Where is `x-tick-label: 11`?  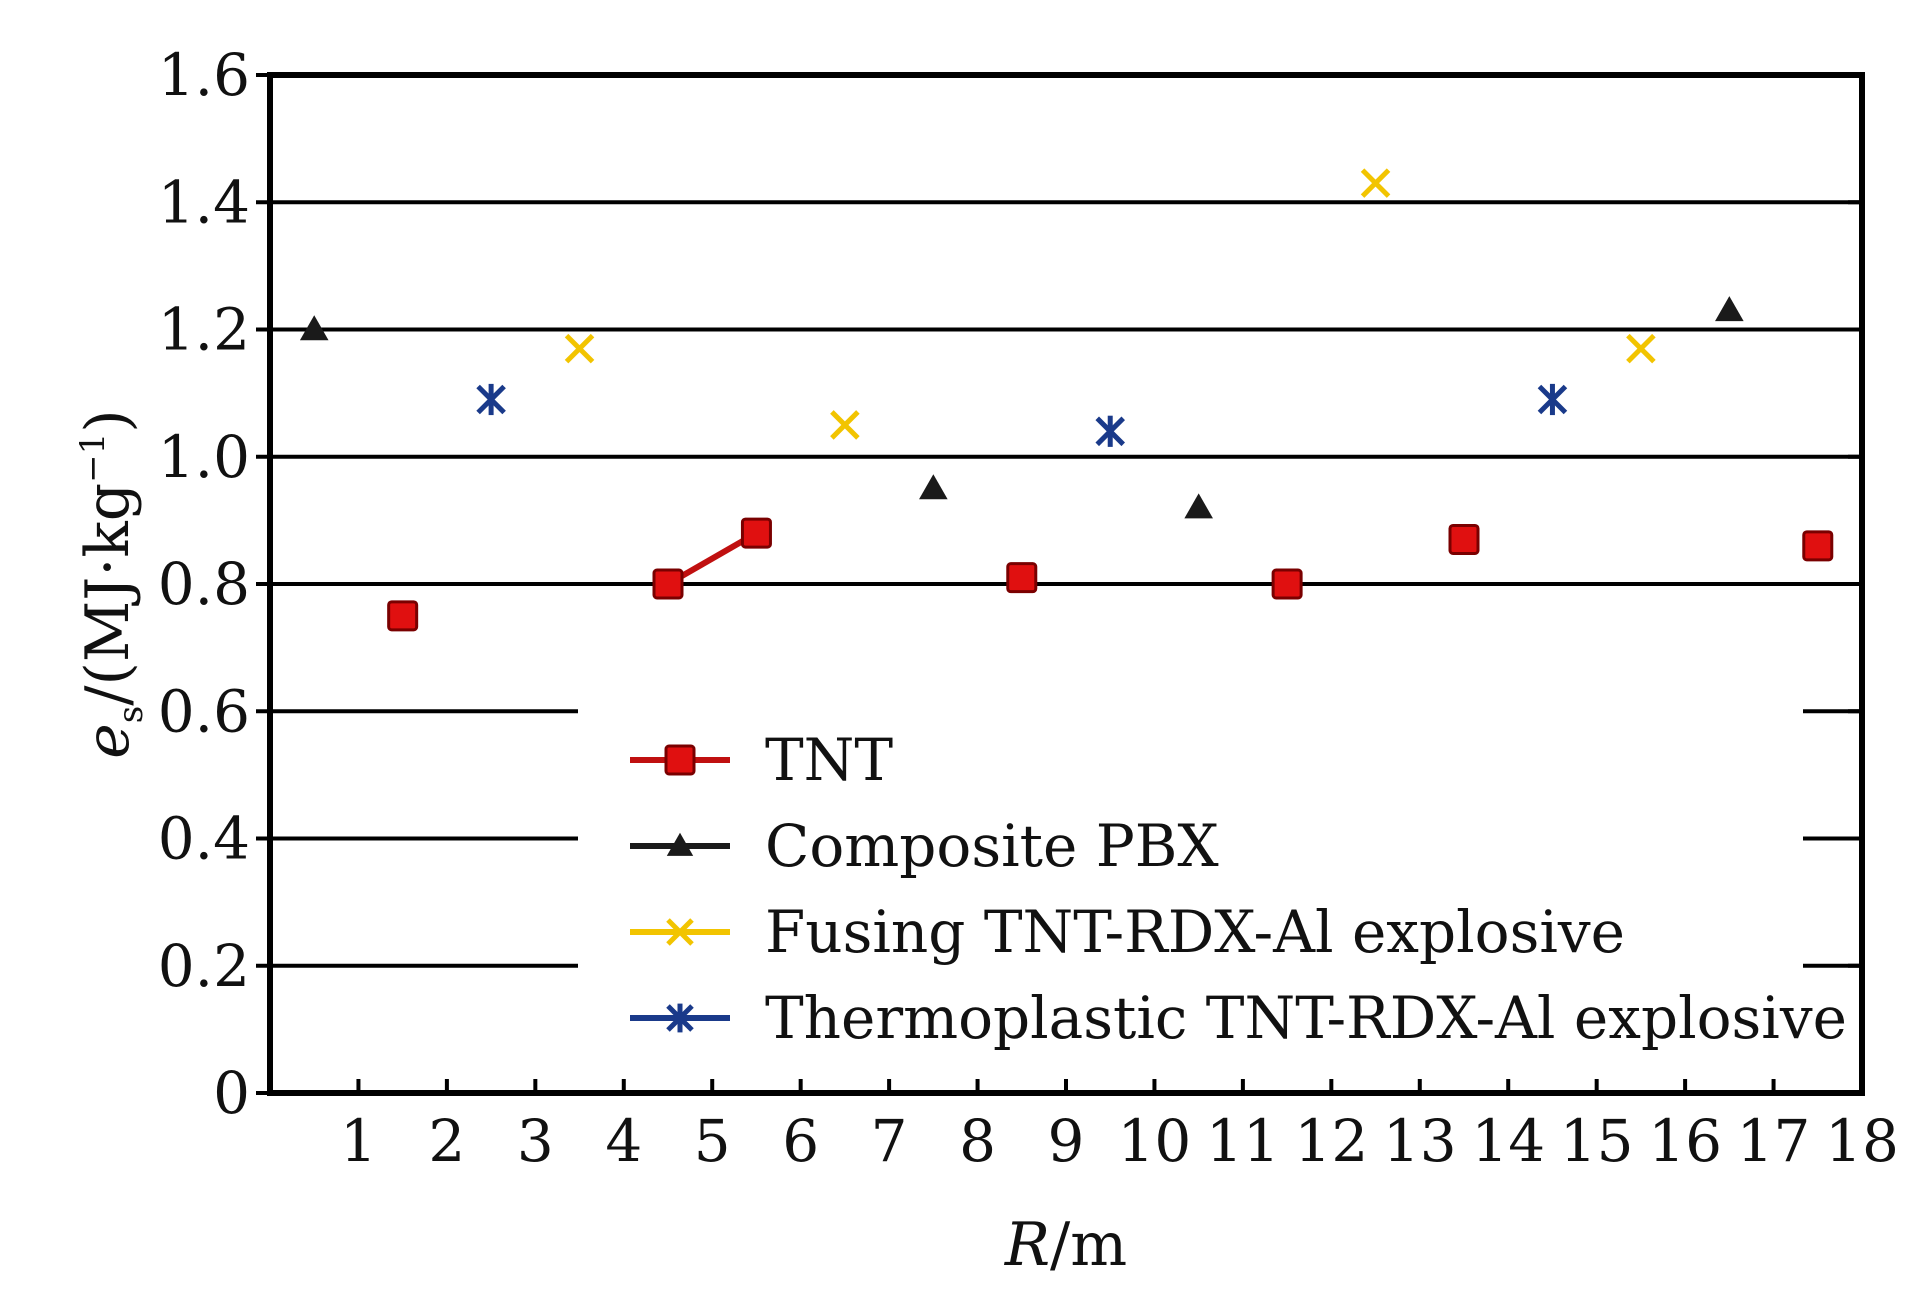
x-tick-label: 11 is located at coordinates (1243, 1141).